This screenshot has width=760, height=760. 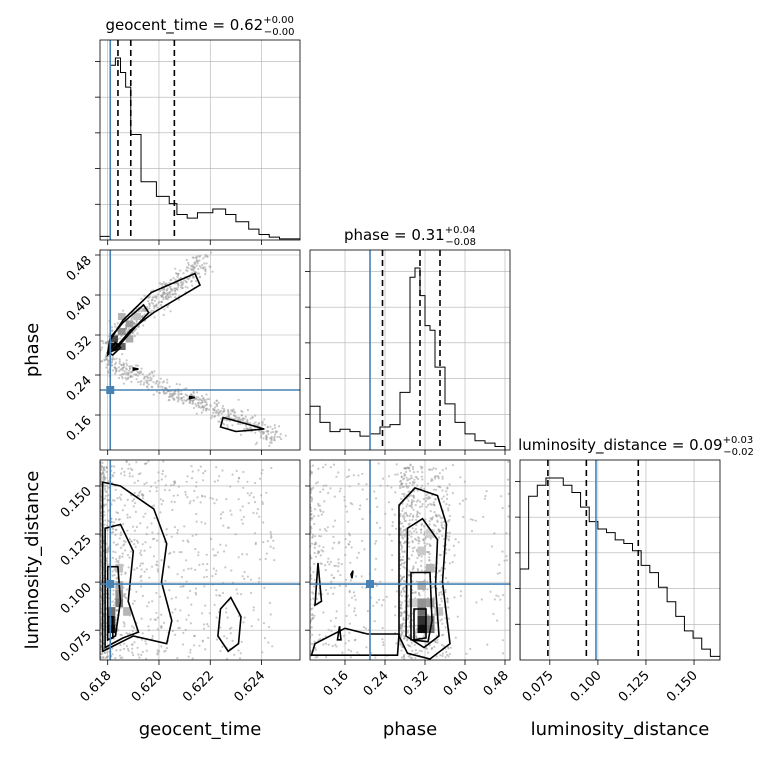 I want to click on y-axis-label-luminosity_distance: luminosity_distance, so click(x=32, y=560).